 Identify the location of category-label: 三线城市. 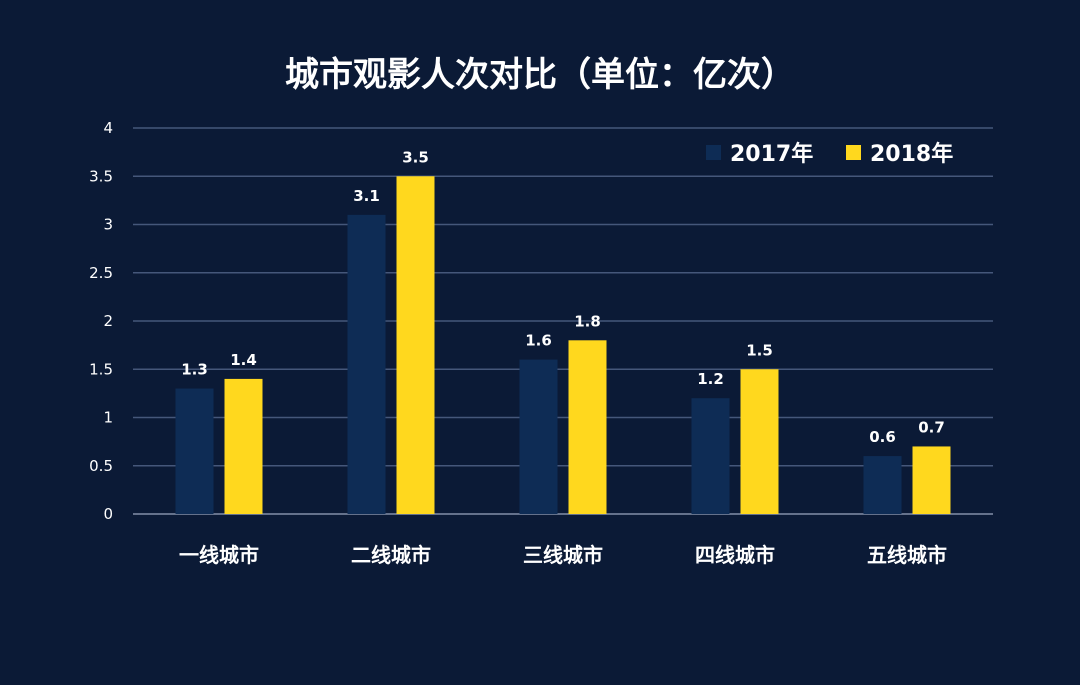
(563, 555).